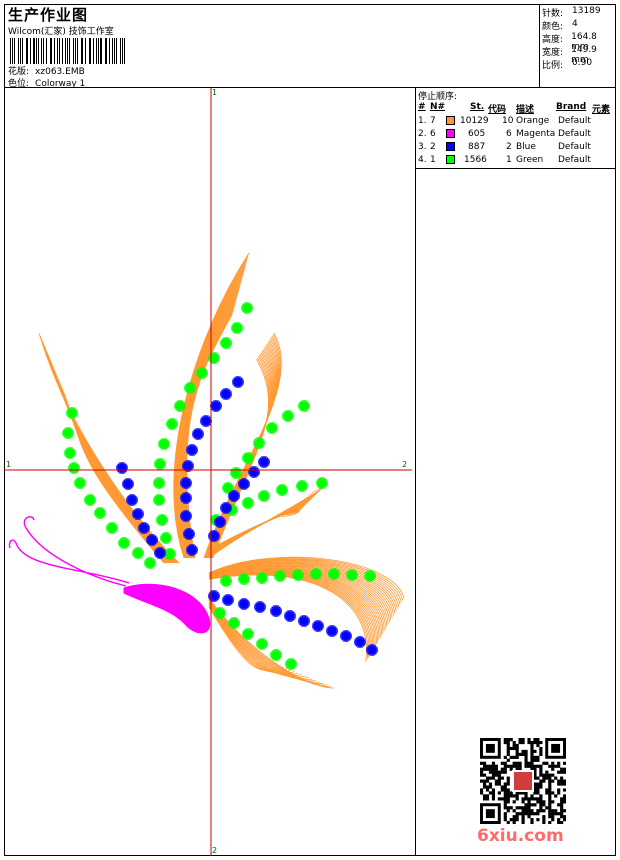  What do you see at coordinates (405, 464) in the screenshot?
I see `axis-right-label: 2` at bounding box center [405, 464].